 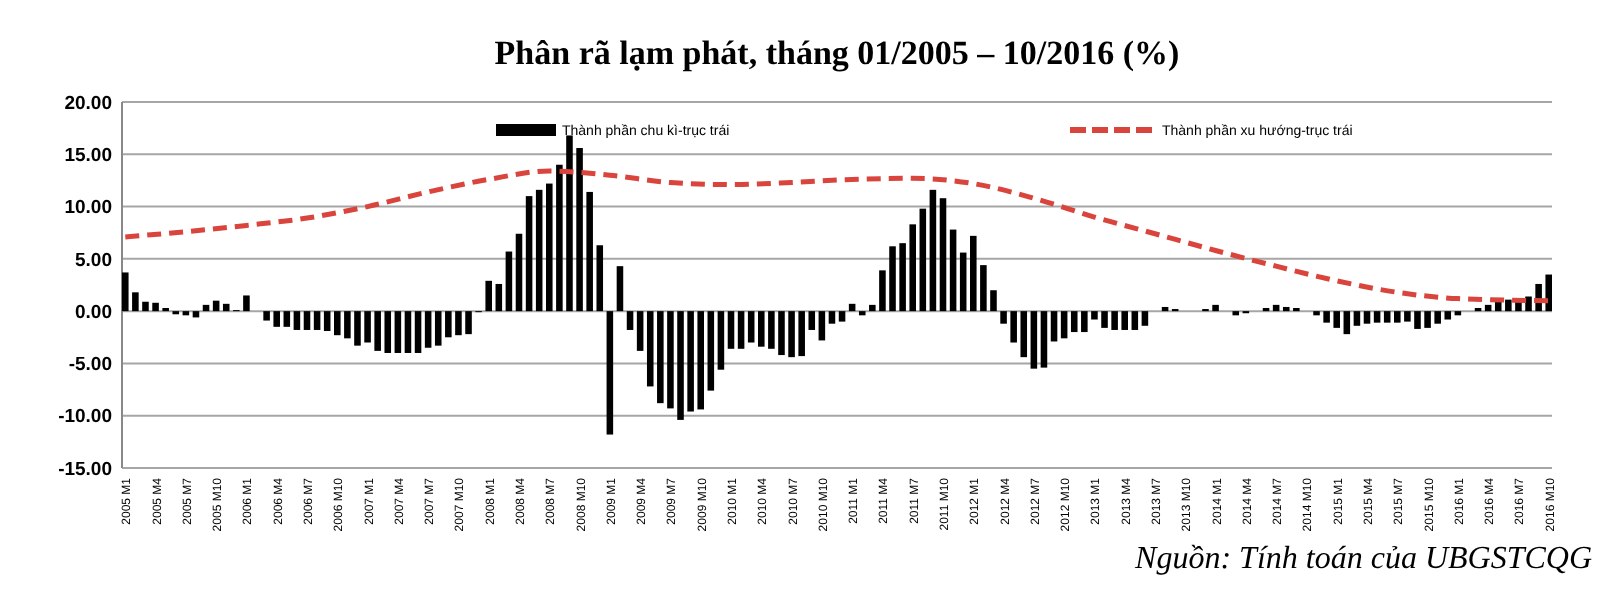 I want to click on y-tick-label: -5.00, so click(x=90, y=365).